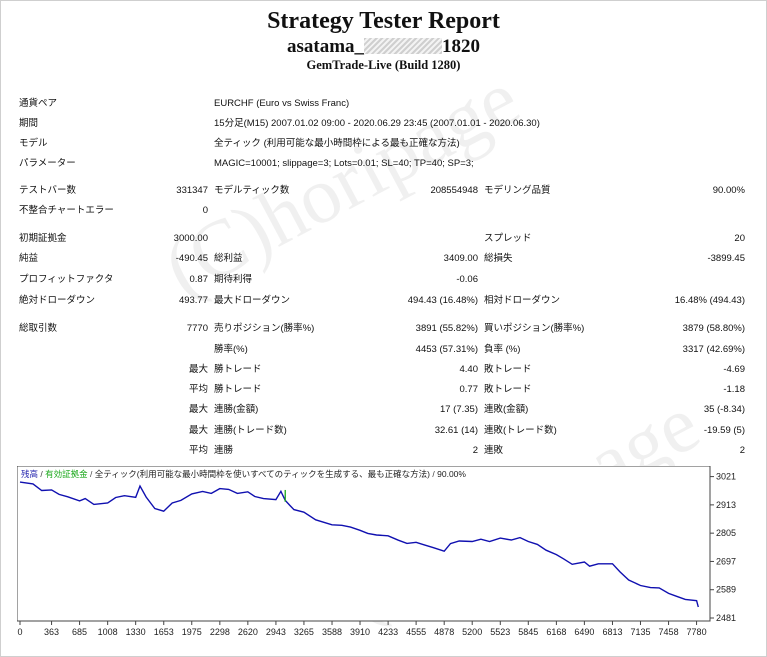 The image size is (767, 657). What do you see at coordinates (669, 632) in the screenshot?
I see `x-tick-label: 7458` at bounding box center [669, 632].